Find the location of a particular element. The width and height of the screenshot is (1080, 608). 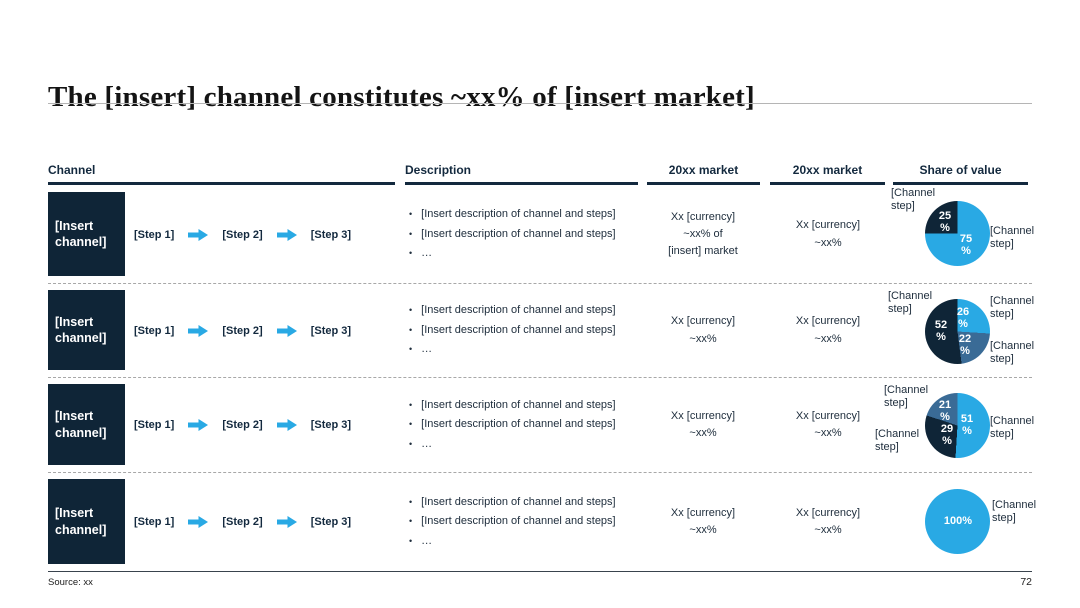

title-divider is located at coordinates (540, 103).